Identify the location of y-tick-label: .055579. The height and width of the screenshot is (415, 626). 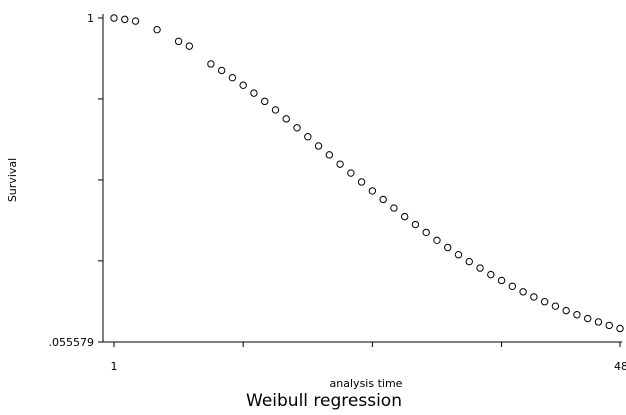
(72, 342).